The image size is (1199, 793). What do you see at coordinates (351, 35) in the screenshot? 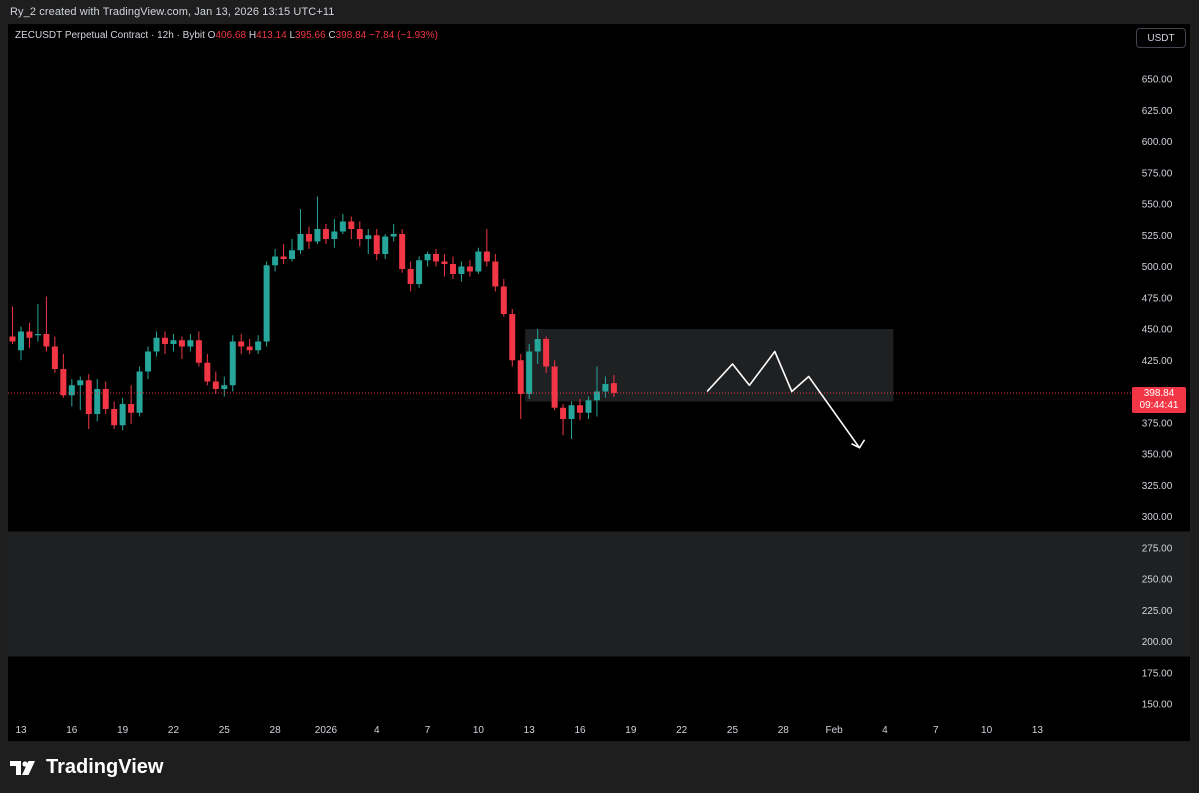
I see `close-value: 398.84` at bounding box center [351, 35].